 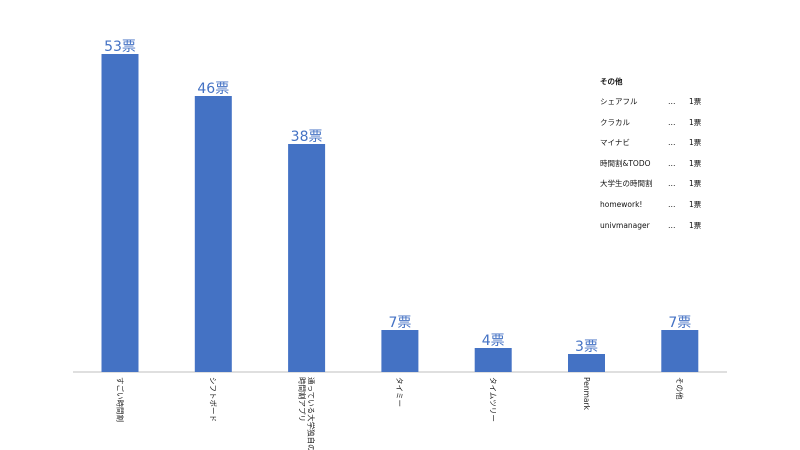 What do you see at coordinates (213, 89) in the screenshot?
I see `bar-value-label: 46票` at bounding box center [213, 89].